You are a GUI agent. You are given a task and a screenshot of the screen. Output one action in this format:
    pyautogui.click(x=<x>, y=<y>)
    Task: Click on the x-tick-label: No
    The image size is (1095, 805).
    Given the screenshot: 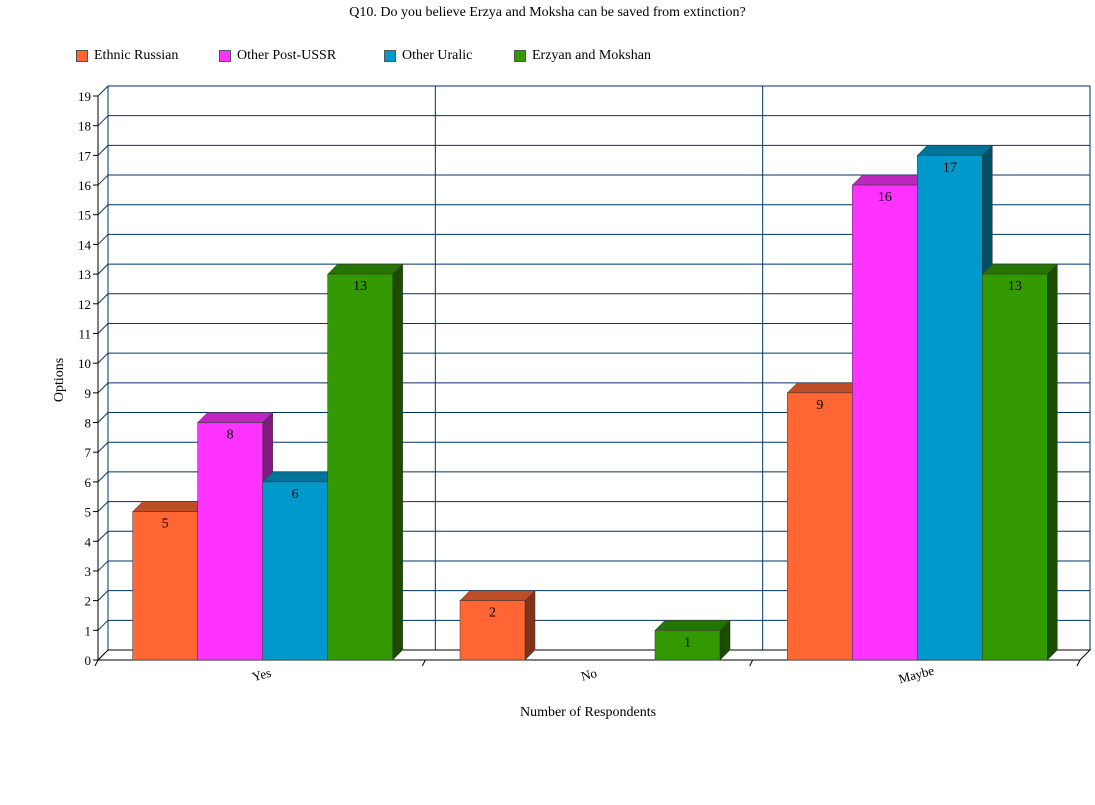 What is the action you would take?
    pyautogui.click(x=588, y=674)
    